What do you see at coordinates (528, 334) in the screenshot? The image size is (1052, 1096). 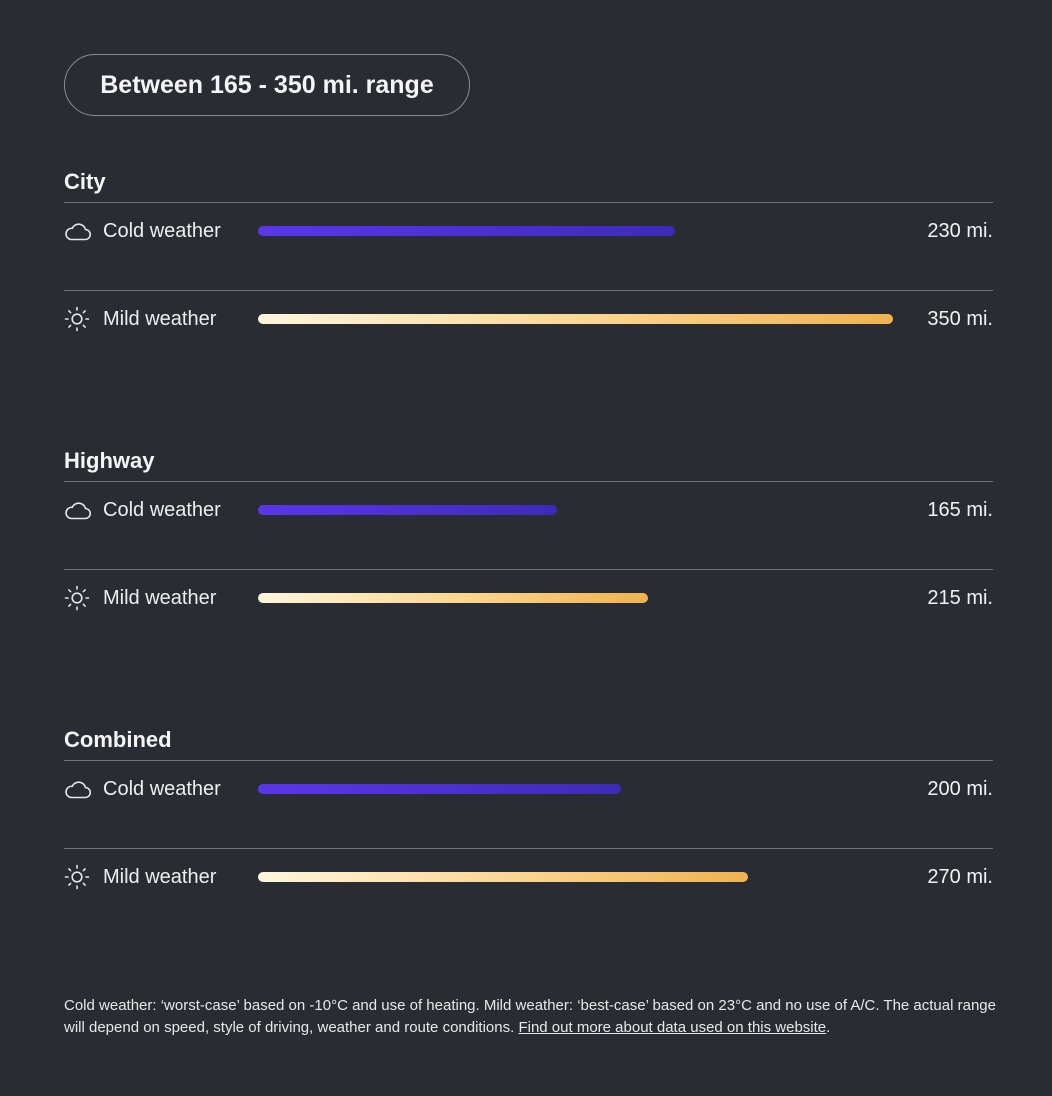 I see `range-row: Mild weather 350 mi.` at bounding box center [528, 334].